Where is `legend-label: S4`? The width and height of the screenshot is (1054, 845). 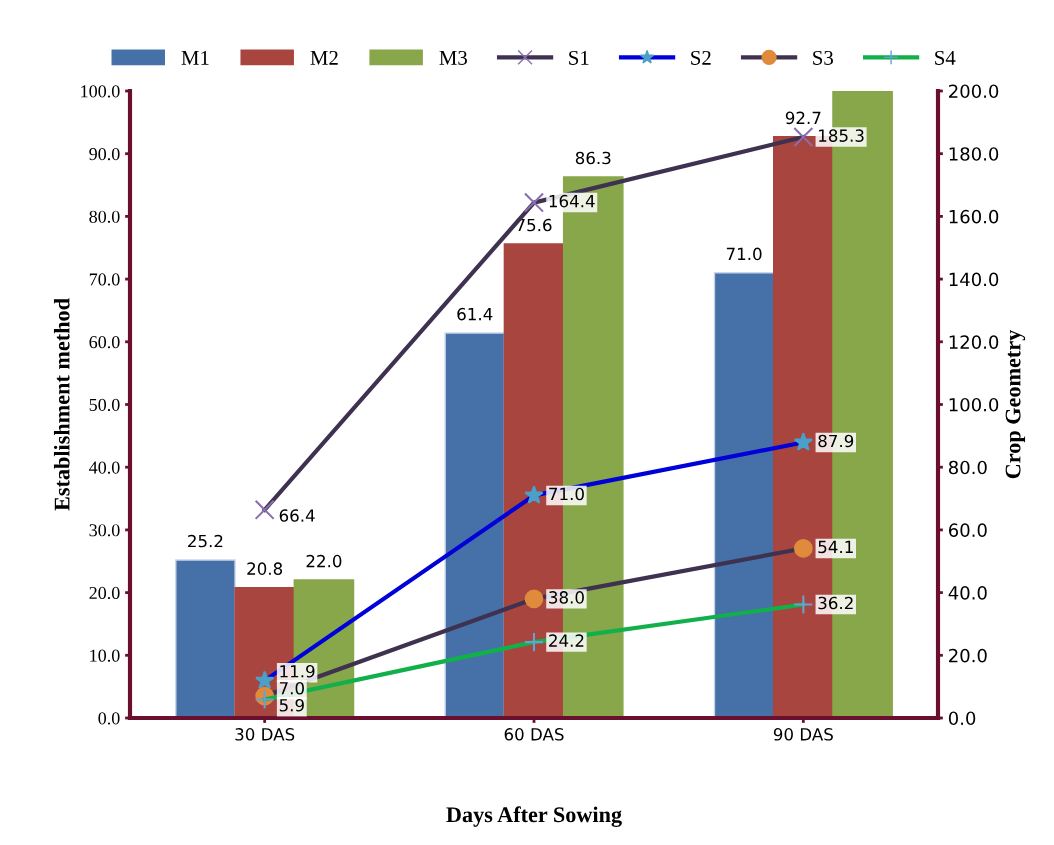 legend-label: S4 is located at coordinates (945, 57).